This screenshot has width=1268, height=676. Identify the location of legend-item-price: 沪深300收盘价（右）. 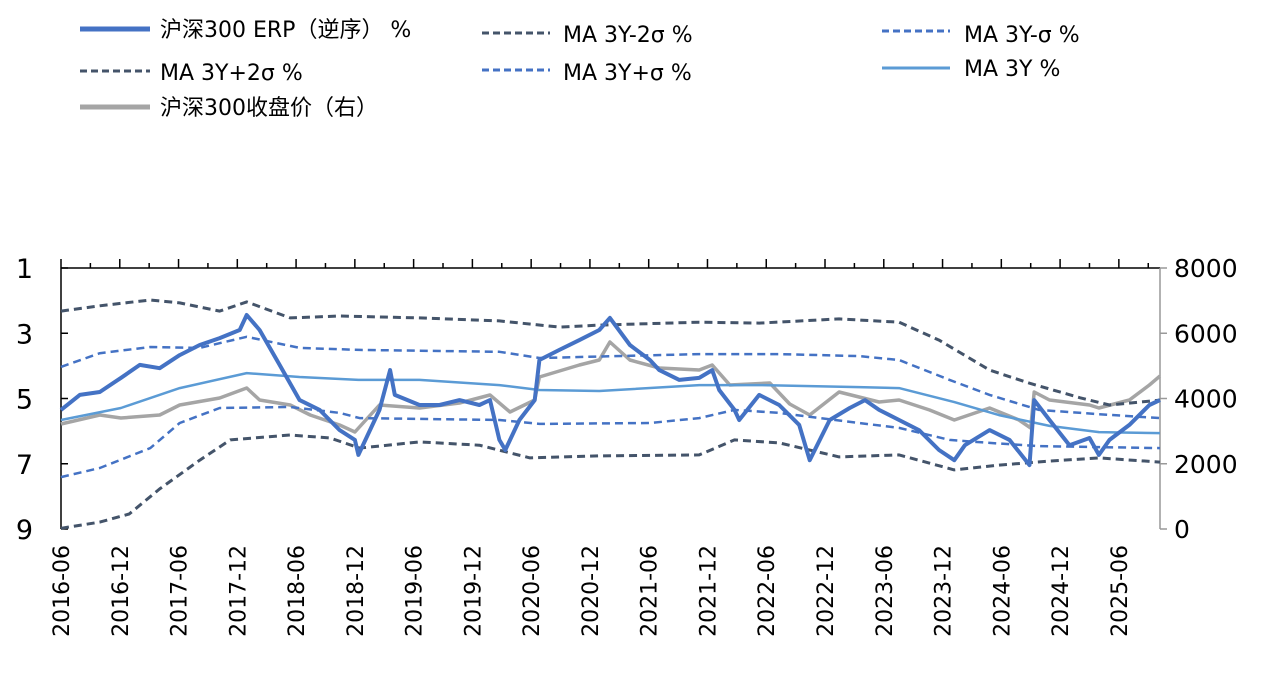
(229, 108).